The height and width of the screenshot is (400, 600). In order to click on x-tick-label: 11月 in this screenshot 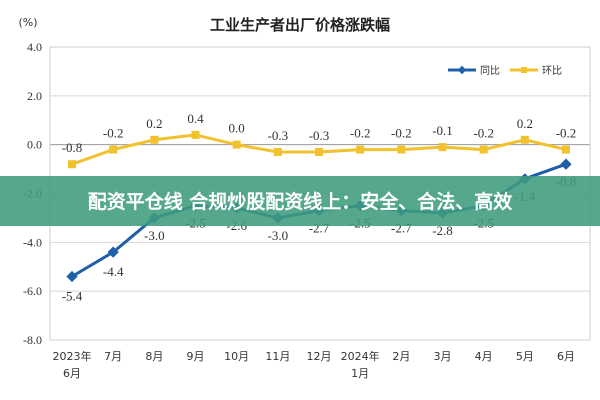, I will do `click(277, 356)`.